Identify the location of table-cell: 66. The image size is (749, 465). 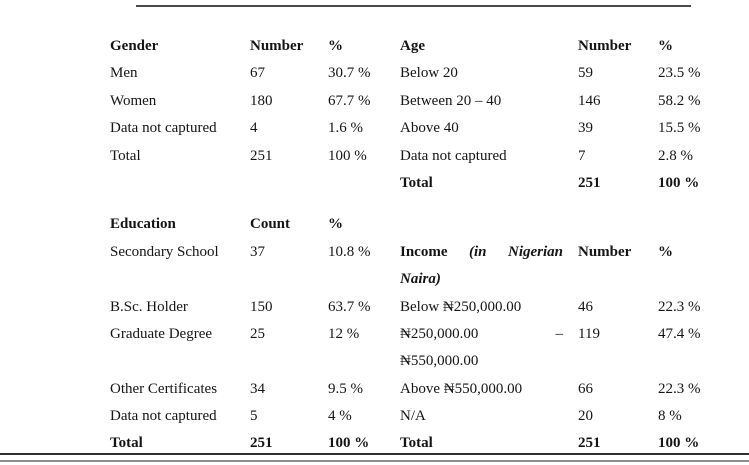
(585, 388).